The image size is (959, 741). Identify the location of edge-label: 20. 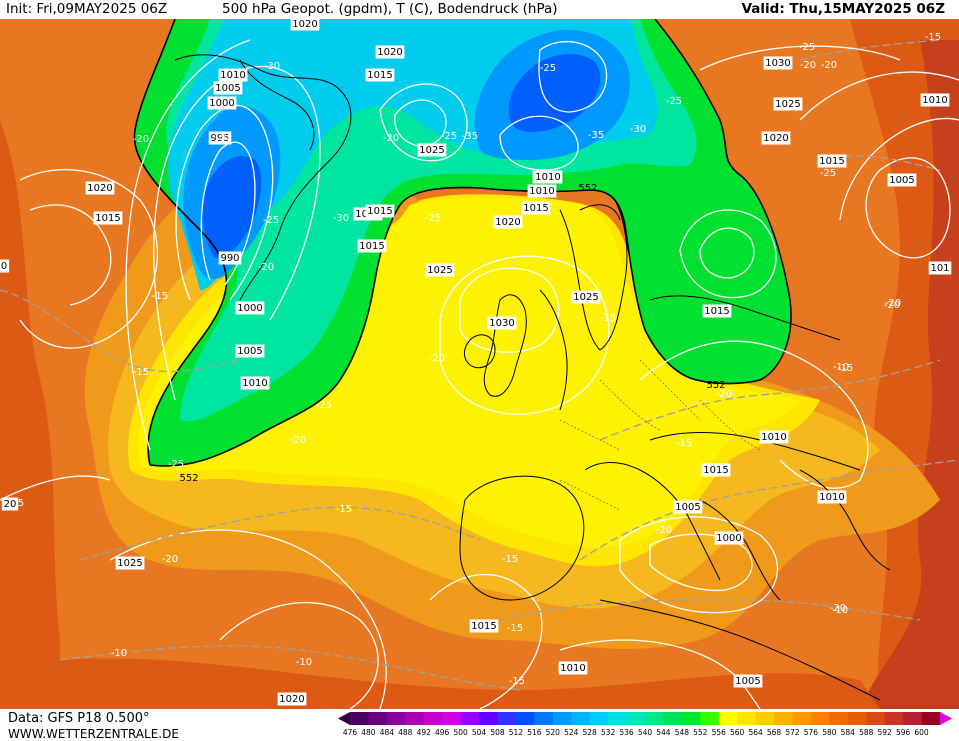
(10, 504).